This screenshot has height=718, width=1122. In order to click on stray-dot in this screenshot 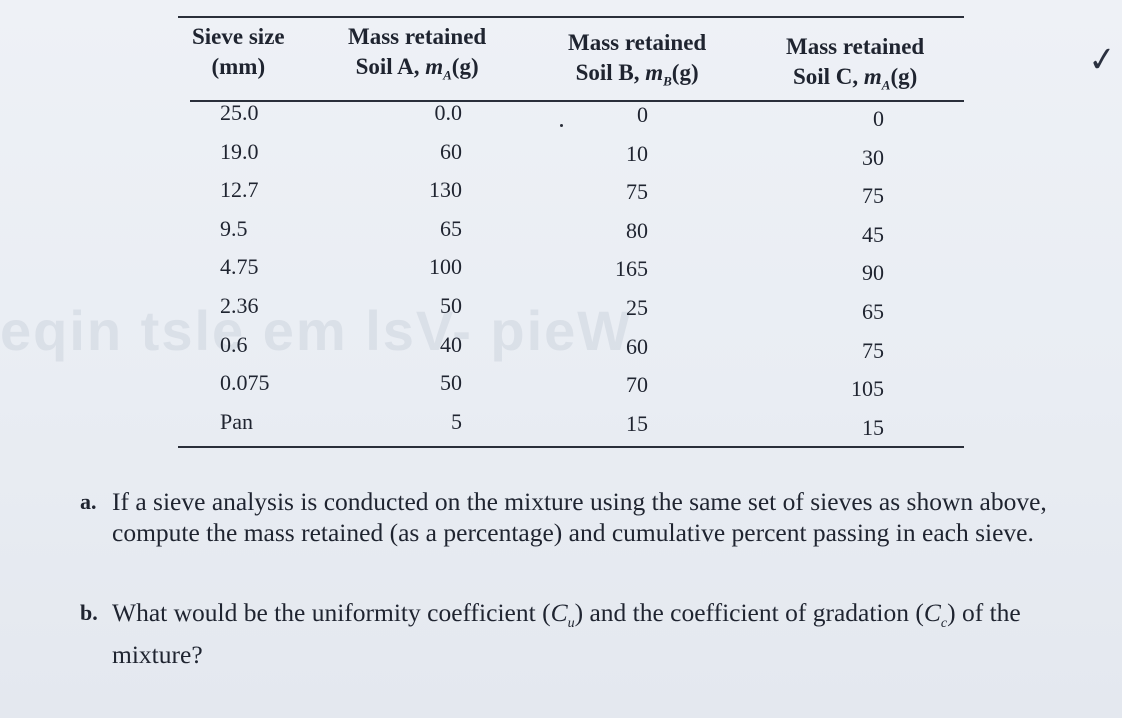, I will do `click(561, 125)`.